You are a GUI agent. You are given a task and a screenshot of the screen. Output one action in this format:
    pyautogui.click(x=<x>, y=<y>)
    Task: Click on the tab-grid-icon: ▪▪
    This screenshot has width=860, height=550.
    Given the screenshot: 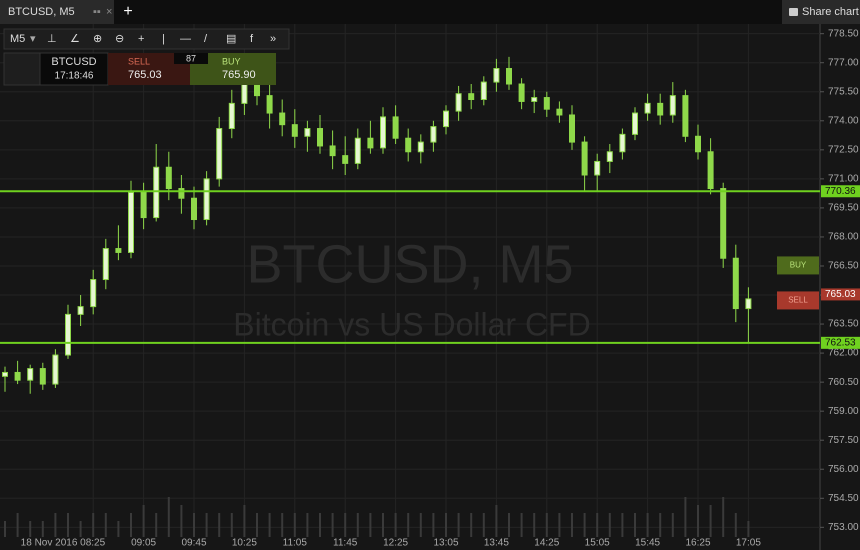 What is the action you would take?
    pyautogui.click(x=97, y=12)
    